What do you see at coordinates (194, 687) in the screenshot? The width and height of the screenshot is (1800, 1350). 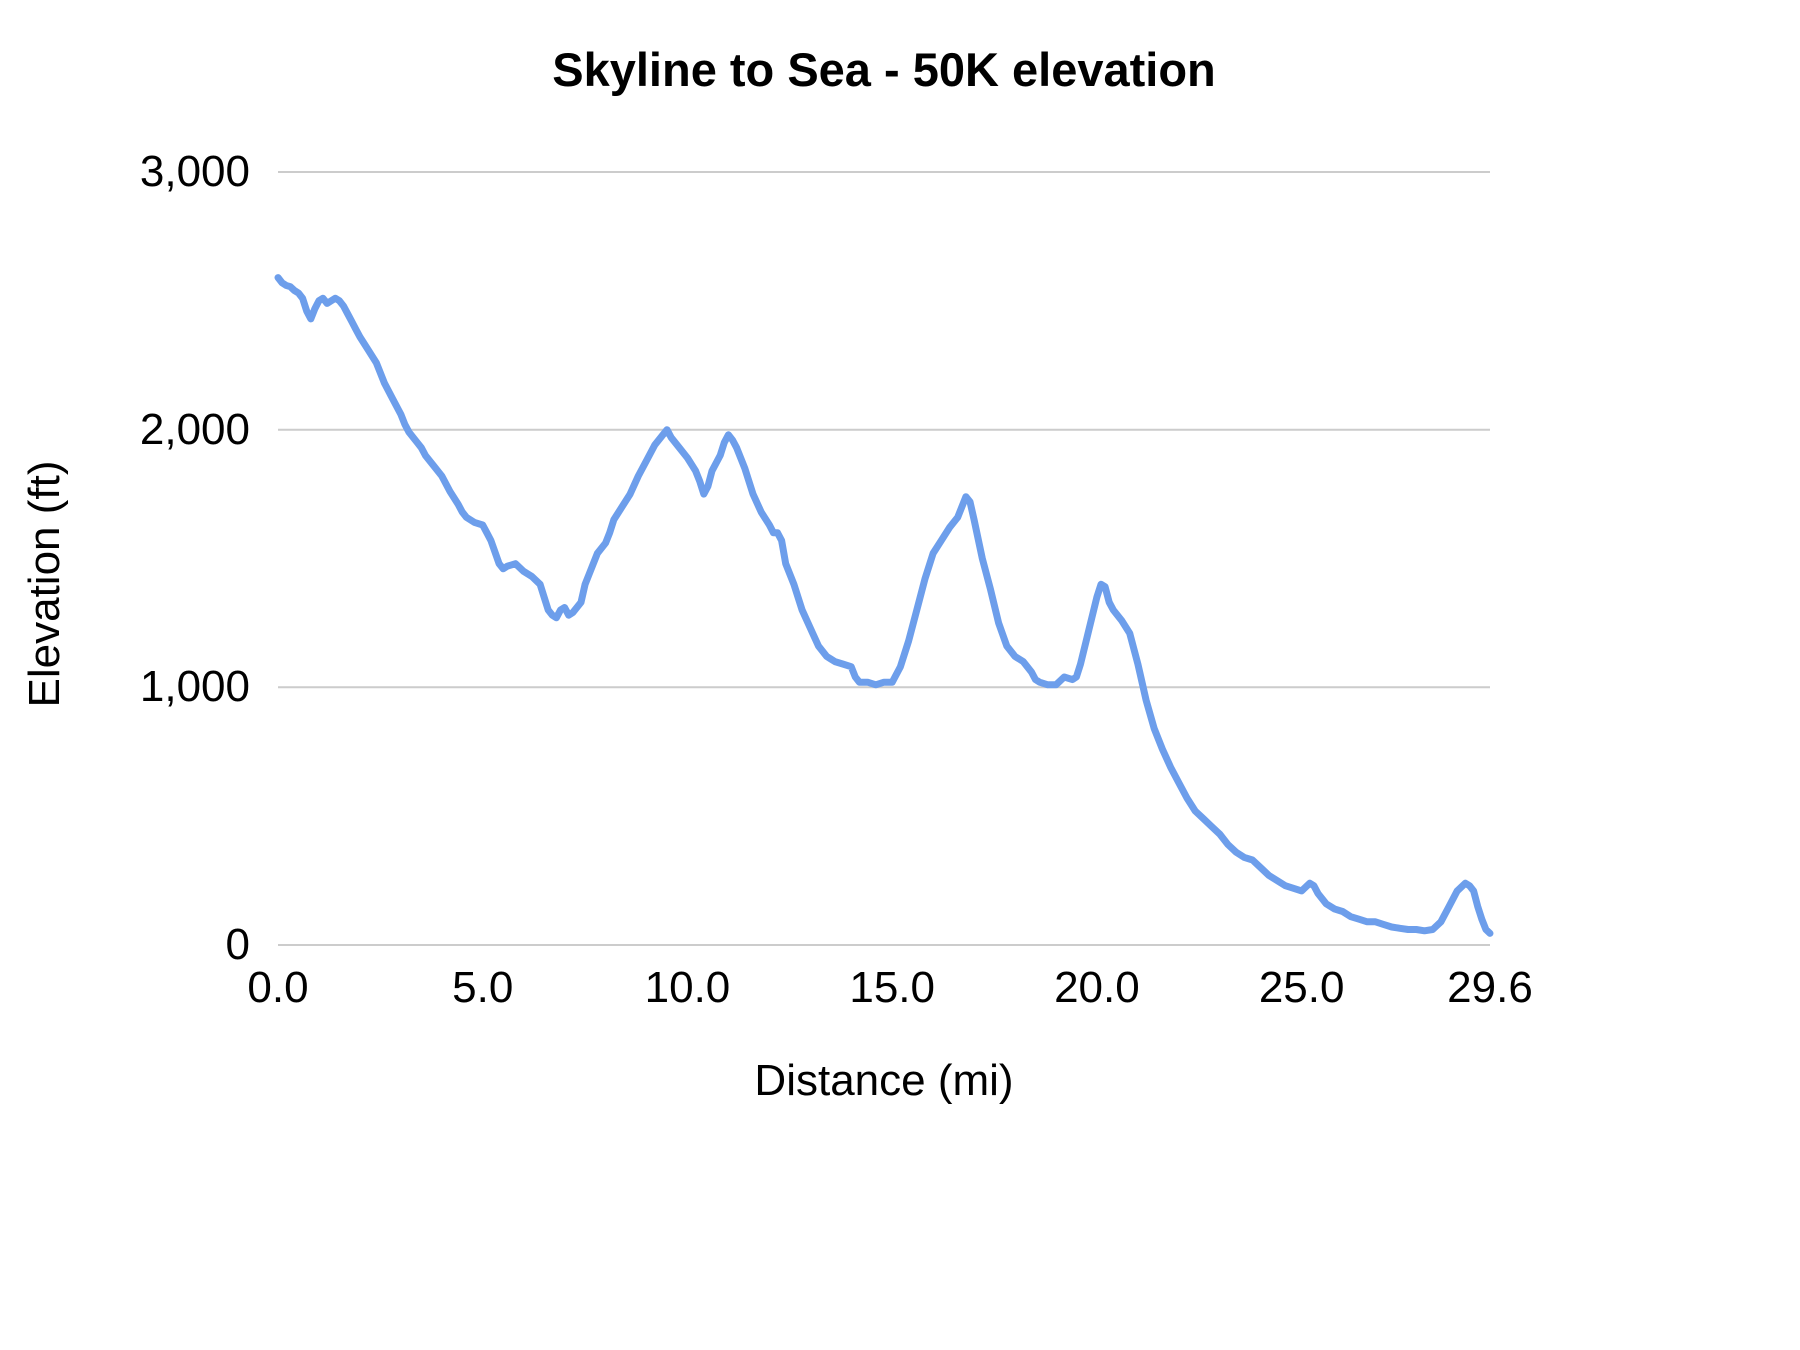 I see `y-tick-label: 1,000` at bounding box center [194, 687].